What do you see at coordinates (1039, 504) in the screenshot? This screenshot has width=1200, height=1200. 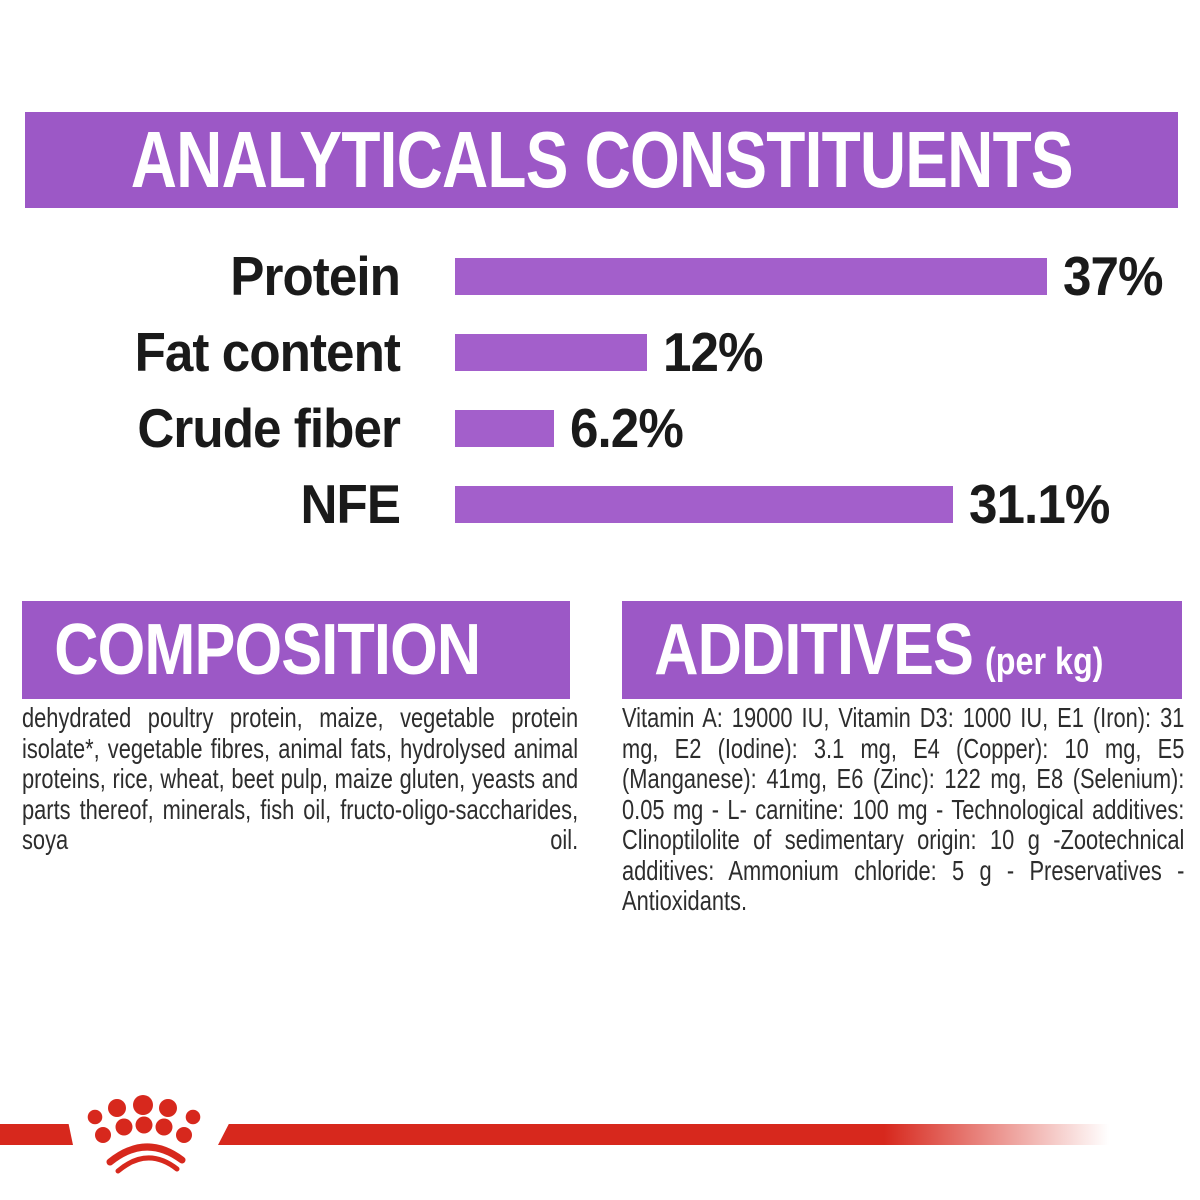 I see `chart-value-label: 31.1%` at bounding box center [1039, 504].